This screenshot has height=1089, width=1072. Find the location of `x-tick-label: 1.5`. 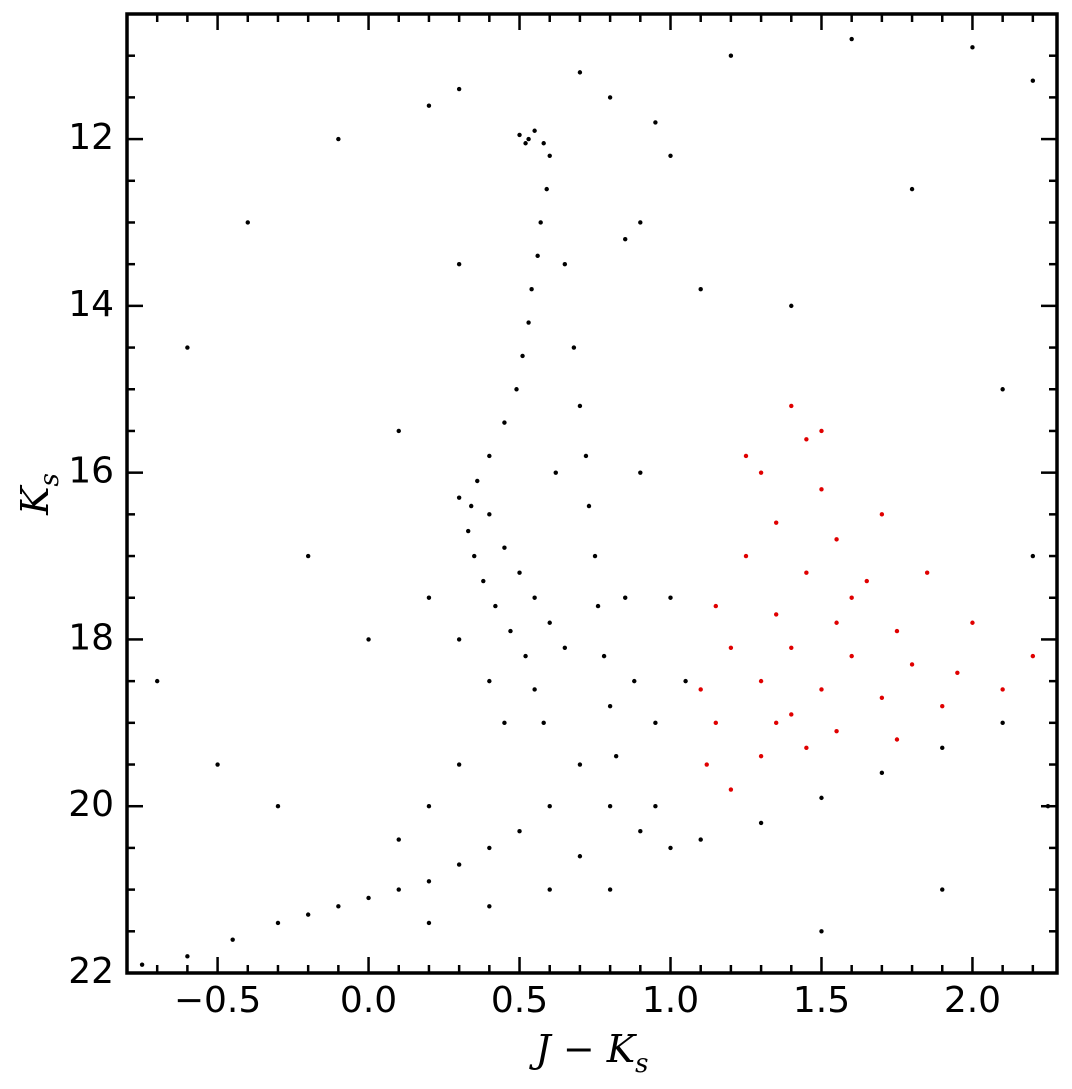

x-tick-label: 1.5 is located at coordinates (821, 1000).